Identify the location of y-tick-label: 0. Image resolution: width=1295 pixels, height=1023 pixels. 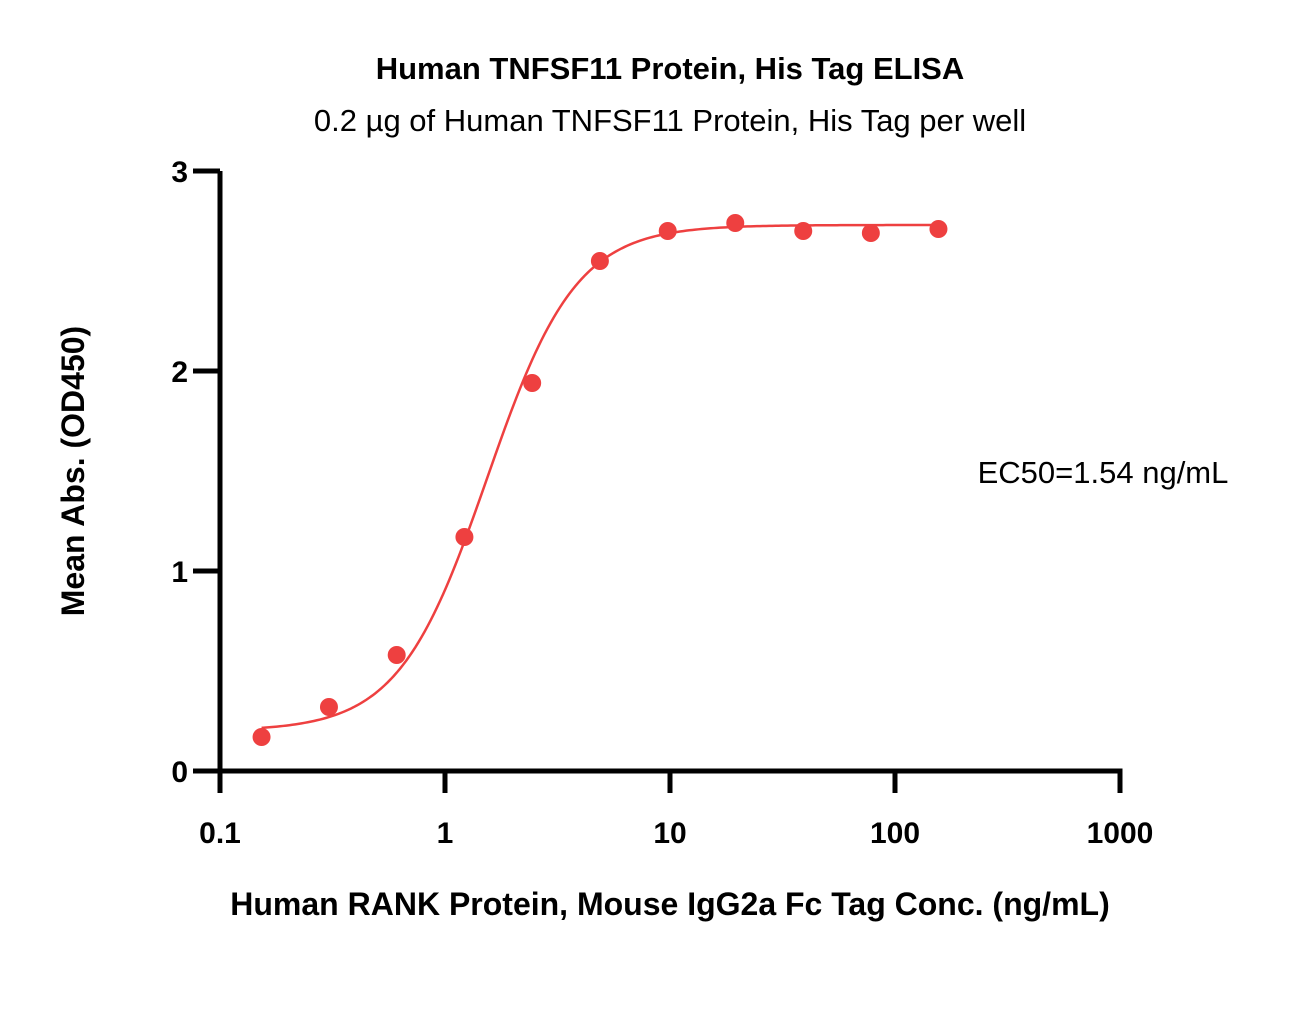
(179, 772).